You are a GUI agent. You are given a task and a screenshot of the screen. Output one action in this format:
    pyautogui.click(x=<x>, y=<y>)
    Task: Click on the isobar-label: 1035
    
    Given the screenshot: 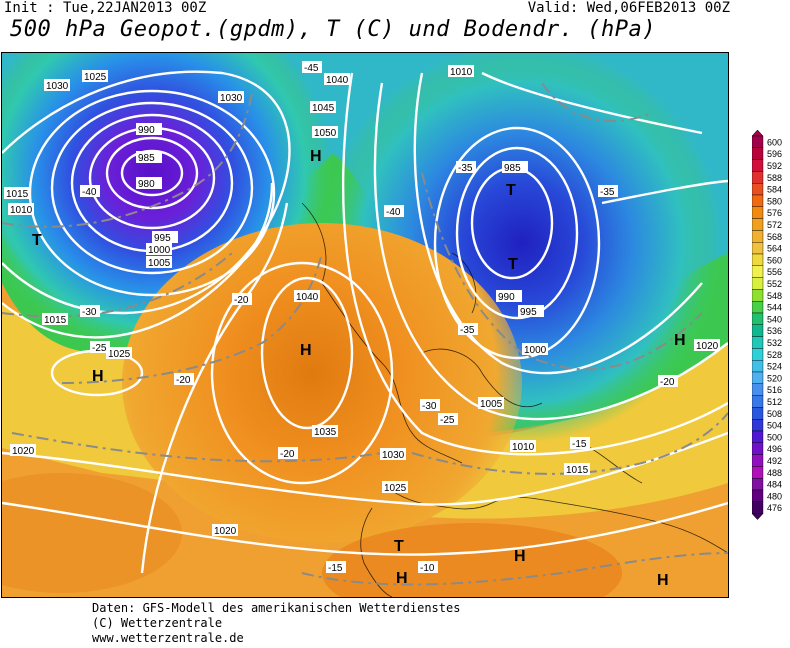 What is the action you would take?
    pyautogui.click(x=325, y=431)
    